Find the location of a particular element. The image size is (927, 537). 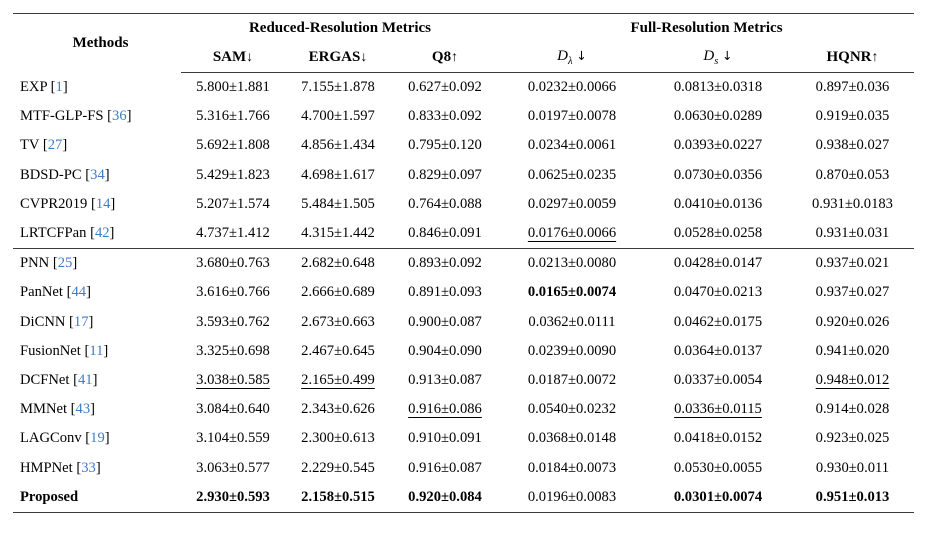

method-name: DiCNN is located at coordinates (43, 321).